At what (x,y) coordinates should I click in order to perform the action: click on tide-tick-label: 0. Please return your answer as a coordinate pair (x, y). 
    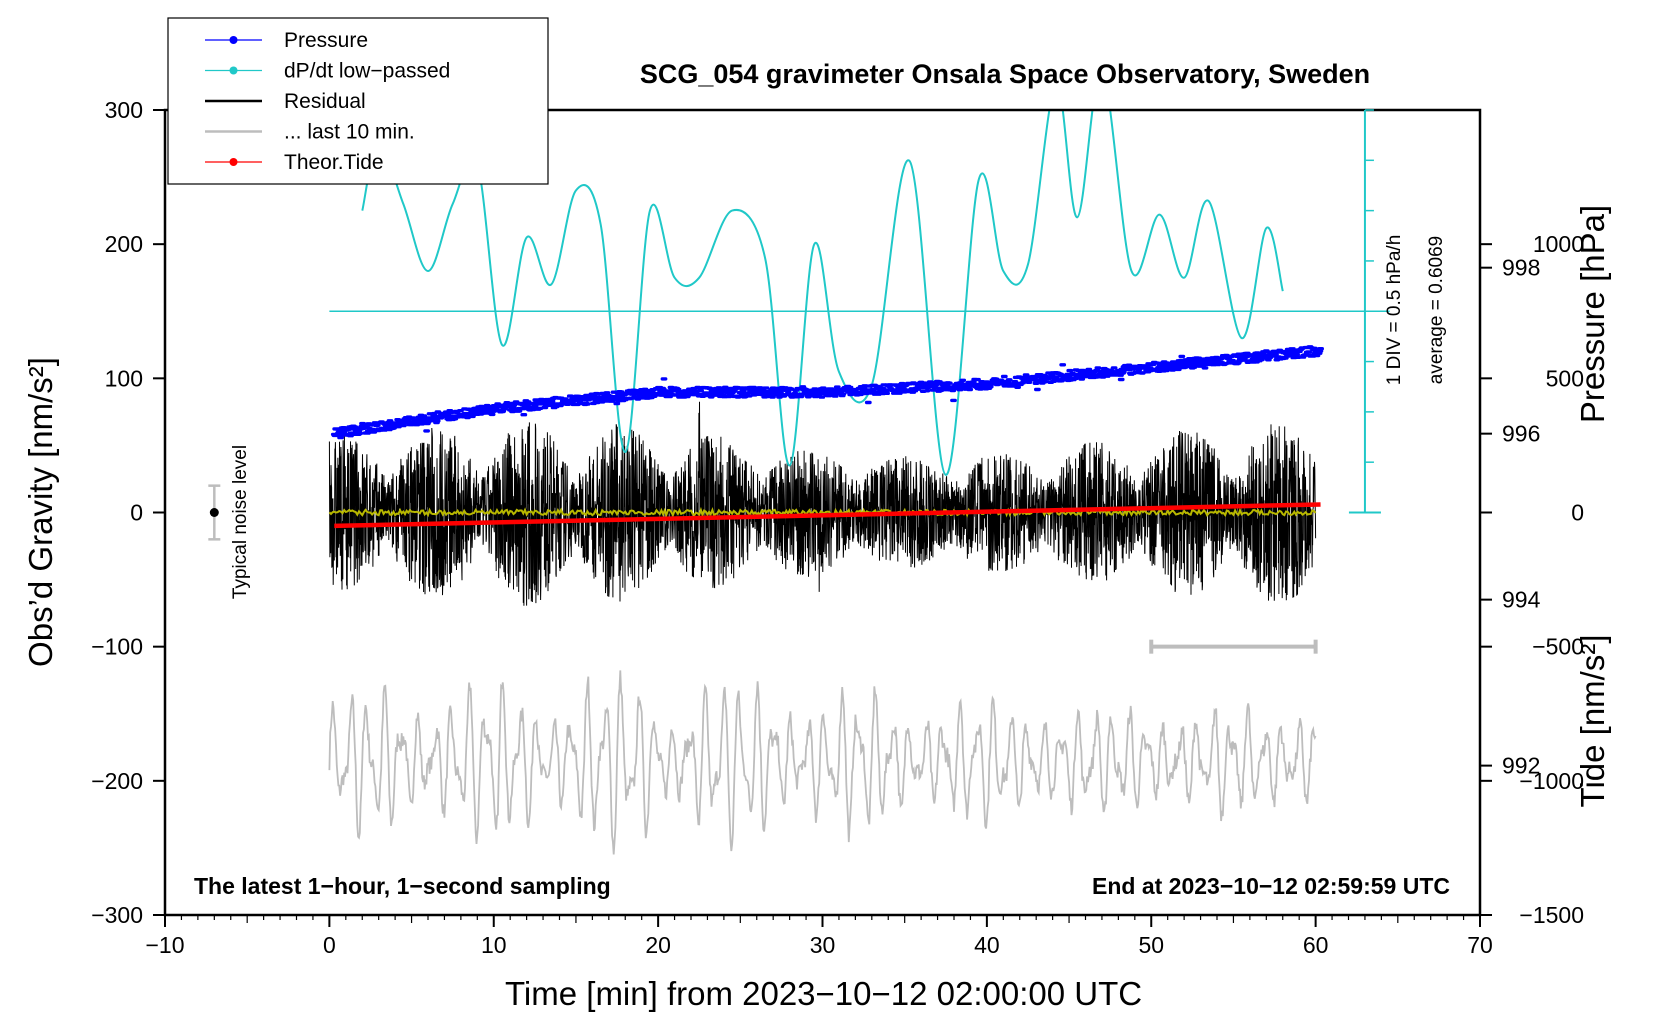
    Looking at the image, I should click on (1577, 513).